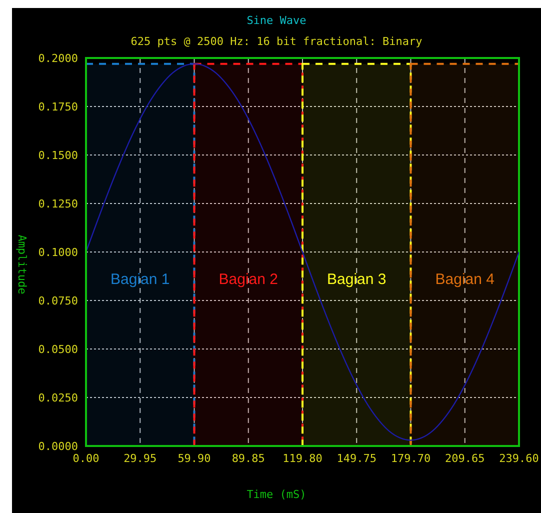  What do you see at coordinates (58, 301) in the screenshot?
I see `y-tick-label: 0.0750` at bounding box center [58, 301].